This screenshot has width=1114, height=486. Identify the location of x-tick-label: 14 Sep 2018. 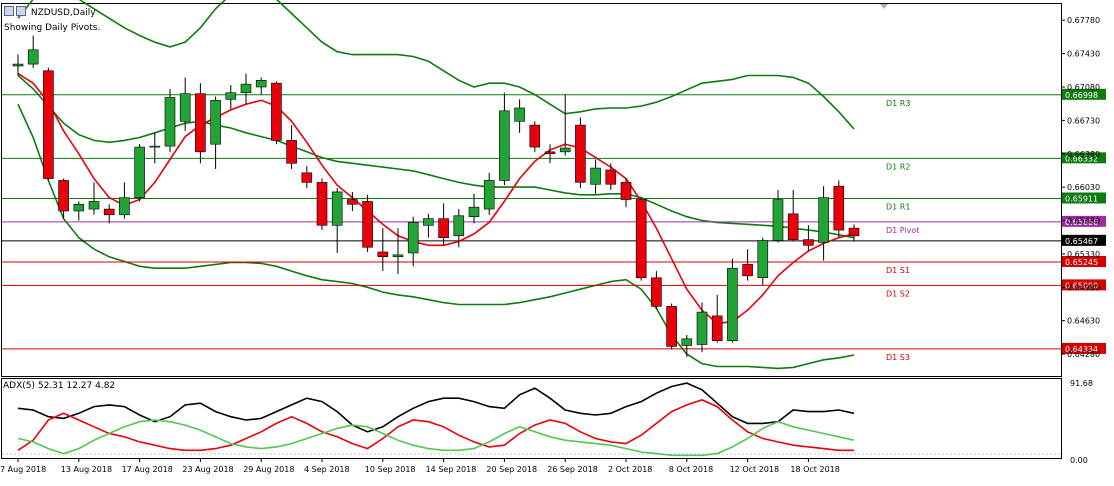
(451, 469).